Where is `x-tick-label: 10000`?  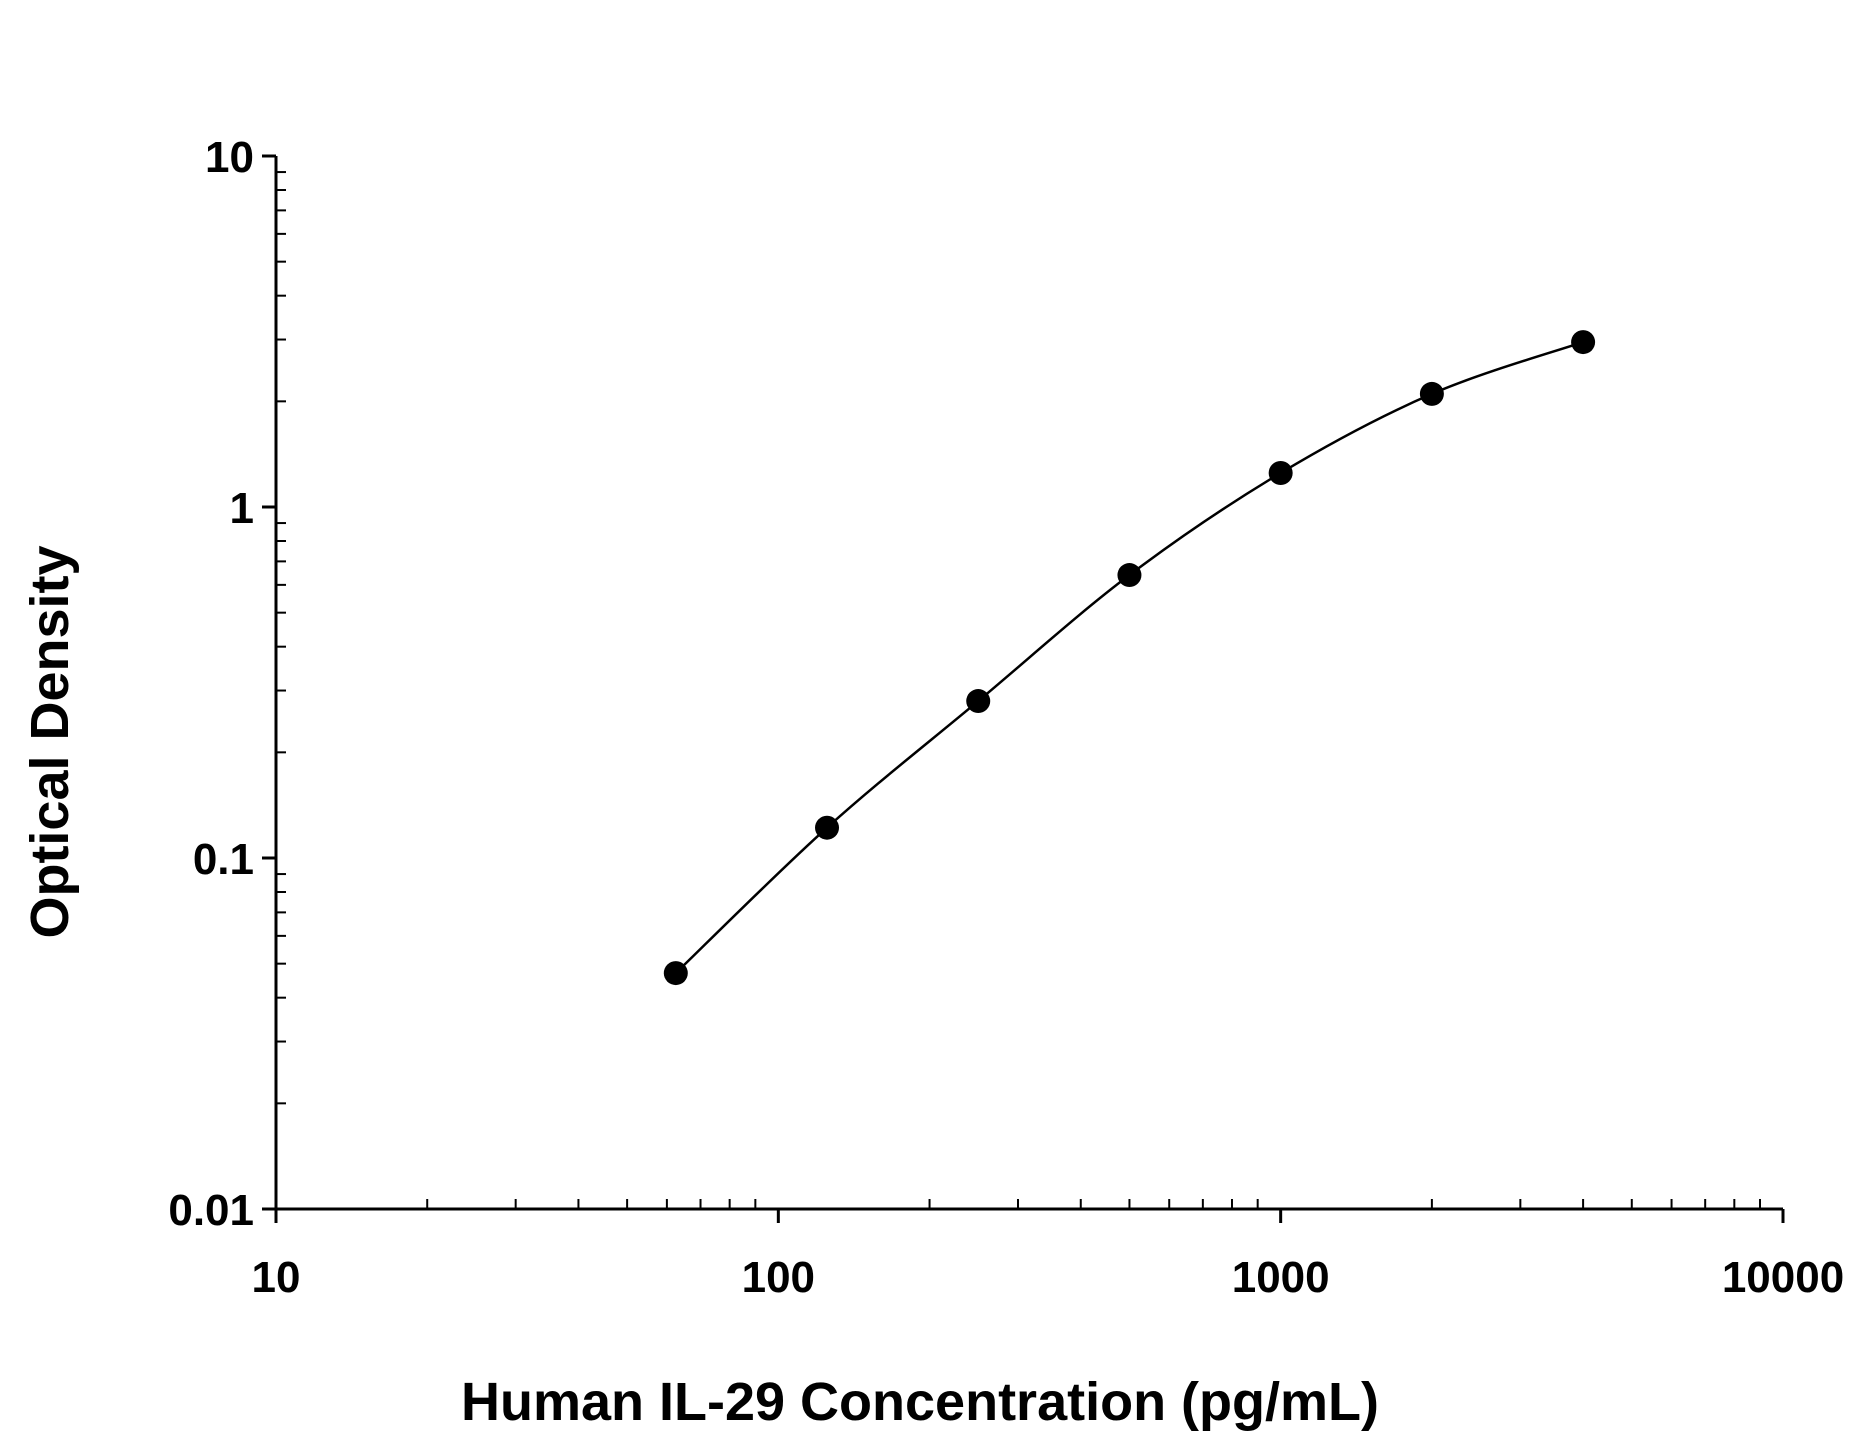
x-tick-label: 10000 is located at coordinates (1783, 1277).